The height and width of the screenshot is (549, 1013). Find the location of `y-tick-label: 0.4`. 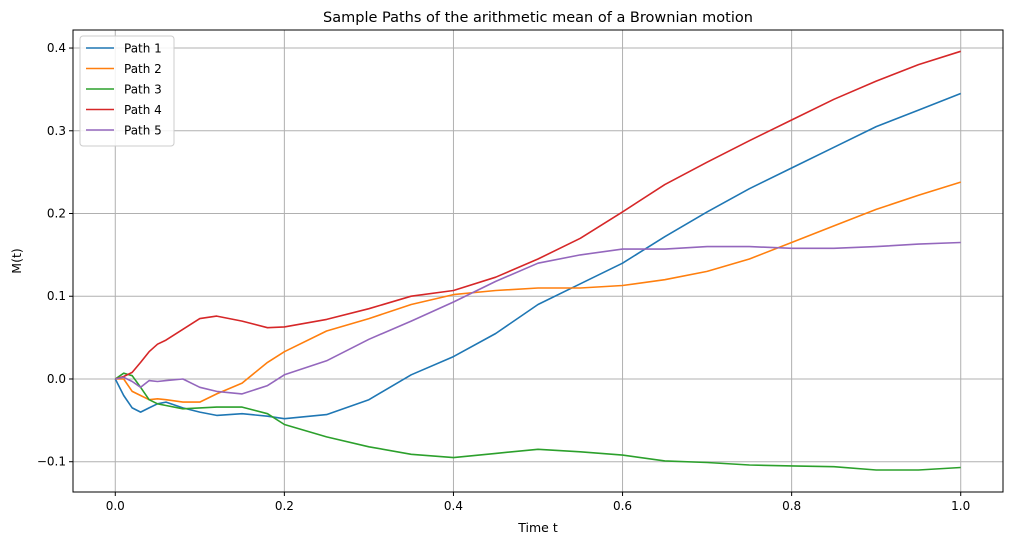

y-tick-label: 0.4 is located at coordinates (56, 48).